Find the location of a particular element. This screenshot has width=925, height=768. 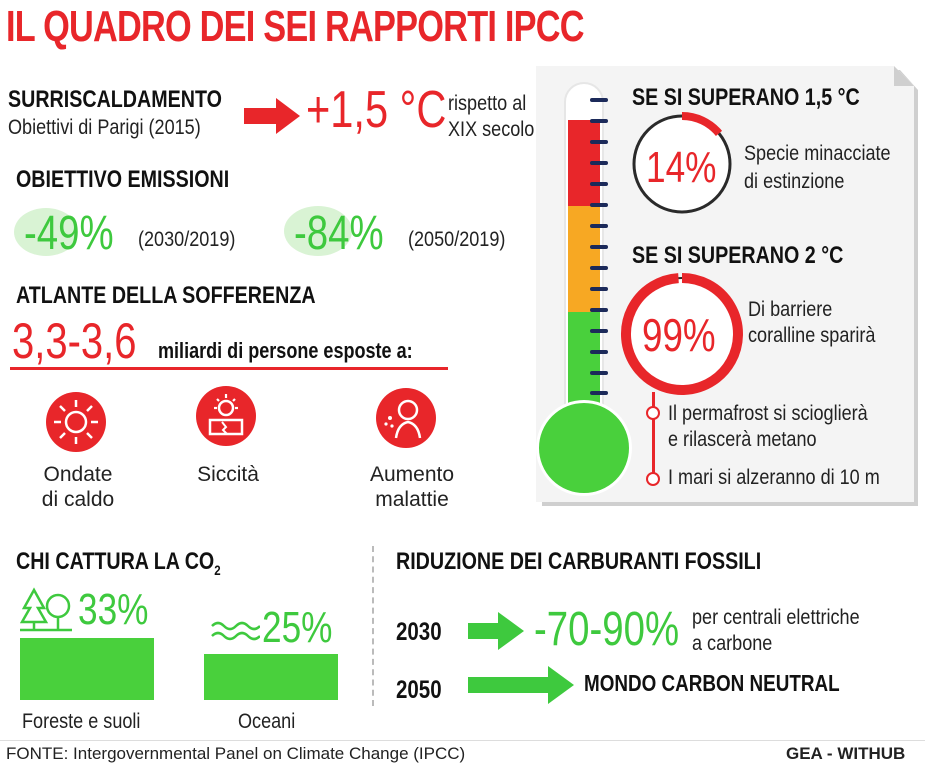

bar-oceans is located at coordinates (271, 677).